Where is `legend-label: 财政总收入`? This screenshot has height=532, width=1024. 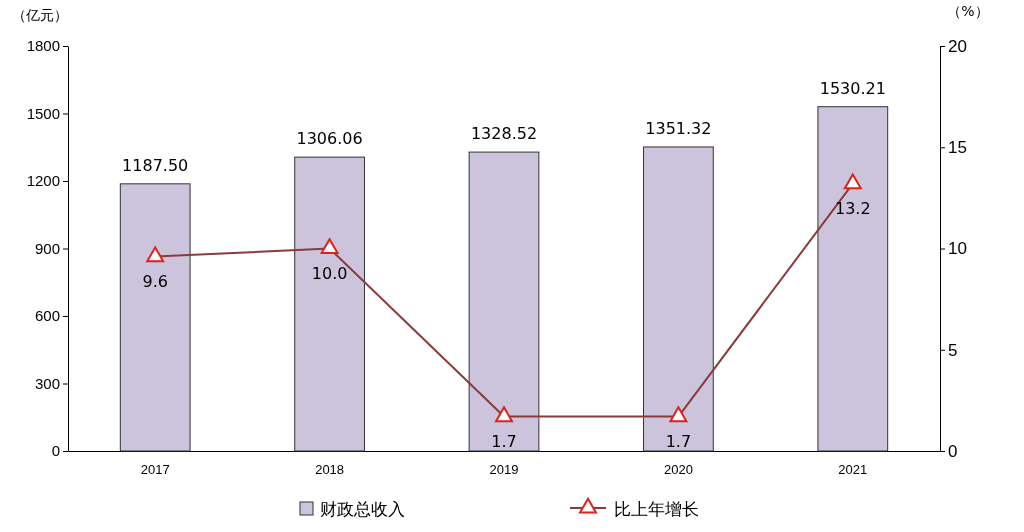 legend-label: 财政总收入 is located at coordinates (362, 509).